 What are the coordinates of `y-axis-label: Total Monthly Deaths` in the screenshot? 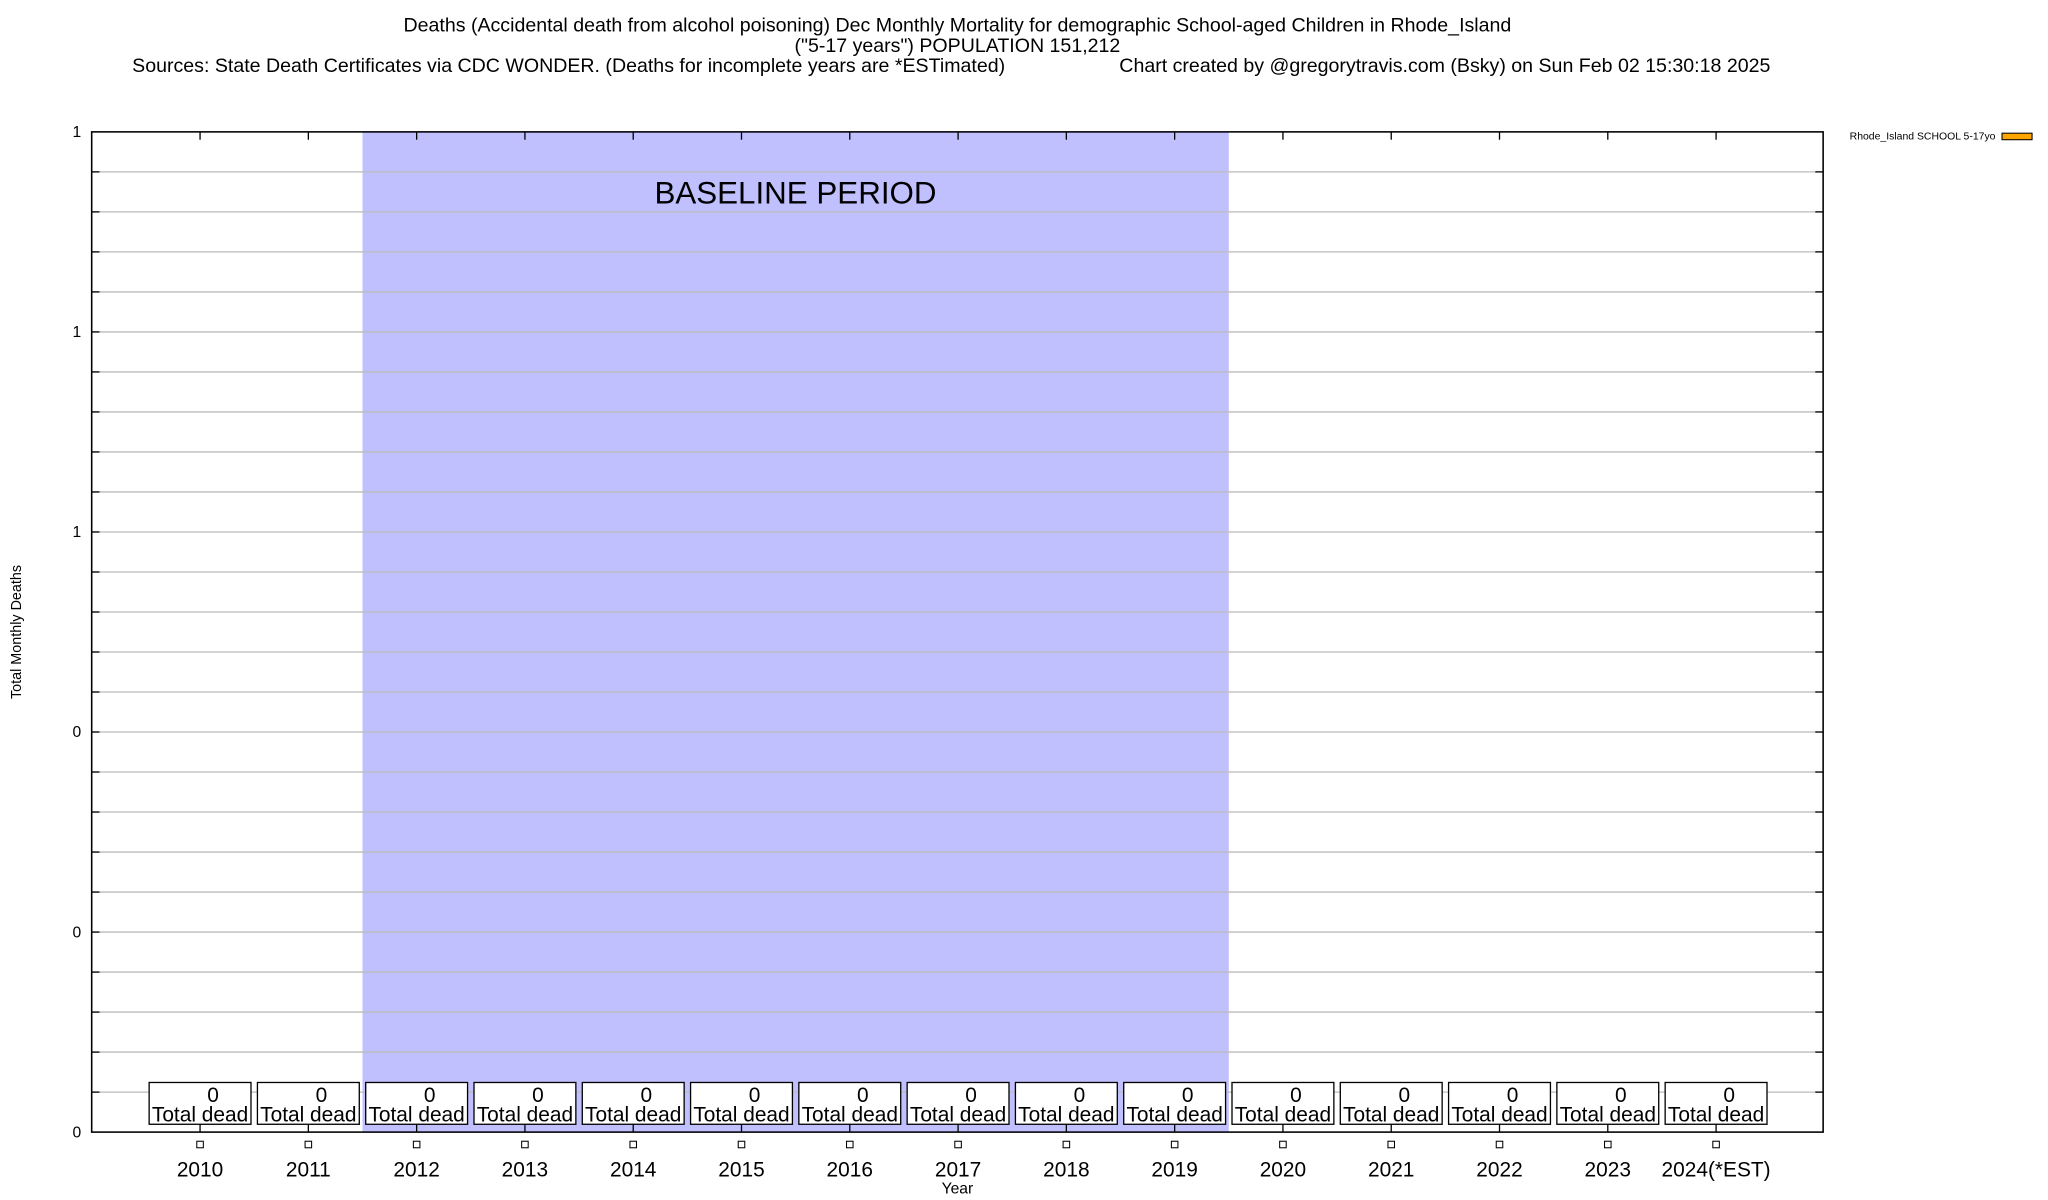 It's located at (17, 632).